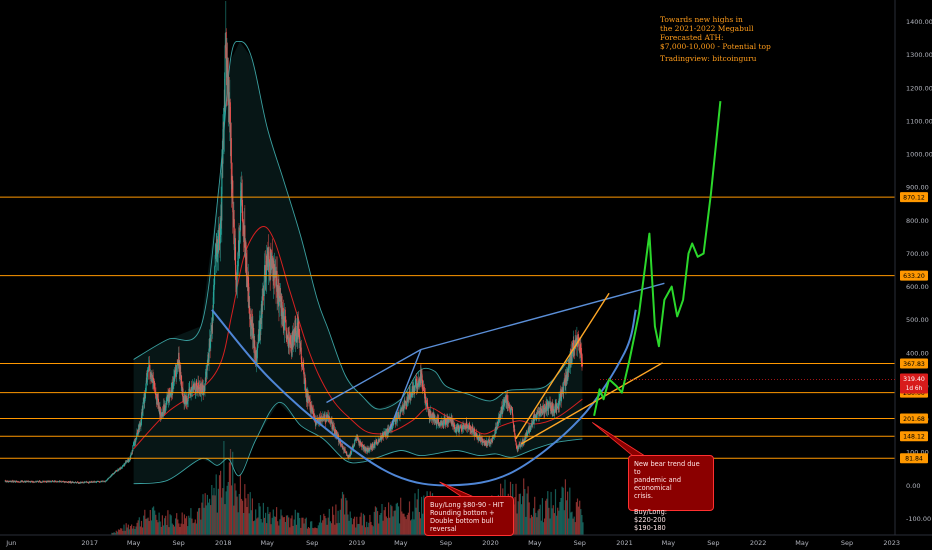 This screenshot has width=932, height=550. Describe the element at coordinates (917, 287) in the screenshot. I see `y-tick-label: 600.00` at that location.